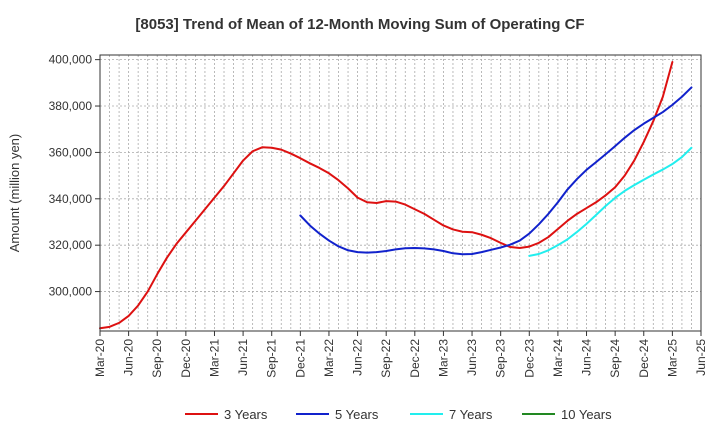 Image resolution: width=720 pixels, height=440 pixels. What do you see at coordinates (214, 358) in the screenshot?
I see `x-tick-label: Mar-21` at bounding box center [214, 358].